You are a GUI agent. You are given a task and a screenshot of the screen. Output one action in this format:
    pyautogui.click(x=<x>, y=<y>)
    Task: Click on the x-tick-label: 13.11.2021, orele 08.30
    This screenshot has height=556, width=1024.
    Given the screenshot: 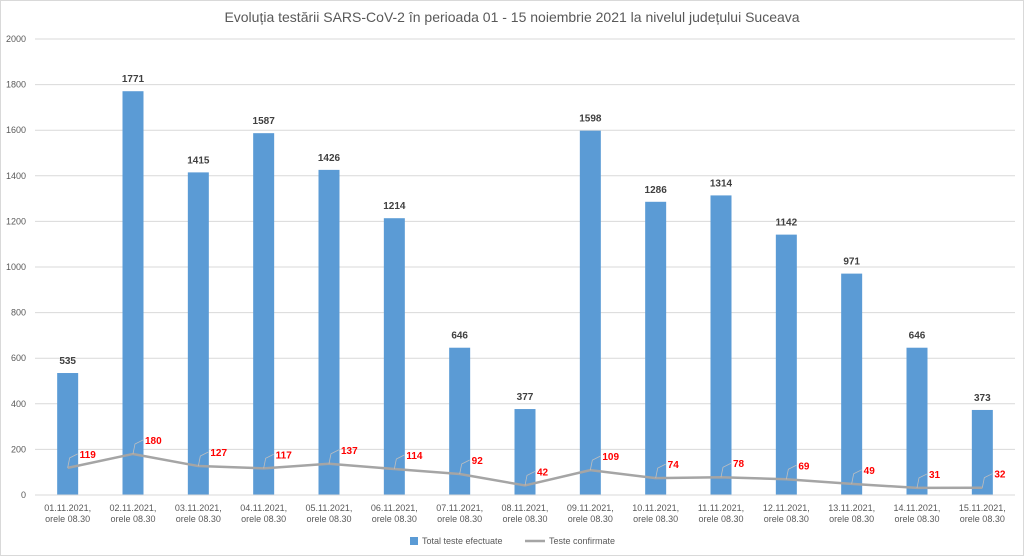 What is the action you would take?
    pyautogui.click(x=851, y=513)
    